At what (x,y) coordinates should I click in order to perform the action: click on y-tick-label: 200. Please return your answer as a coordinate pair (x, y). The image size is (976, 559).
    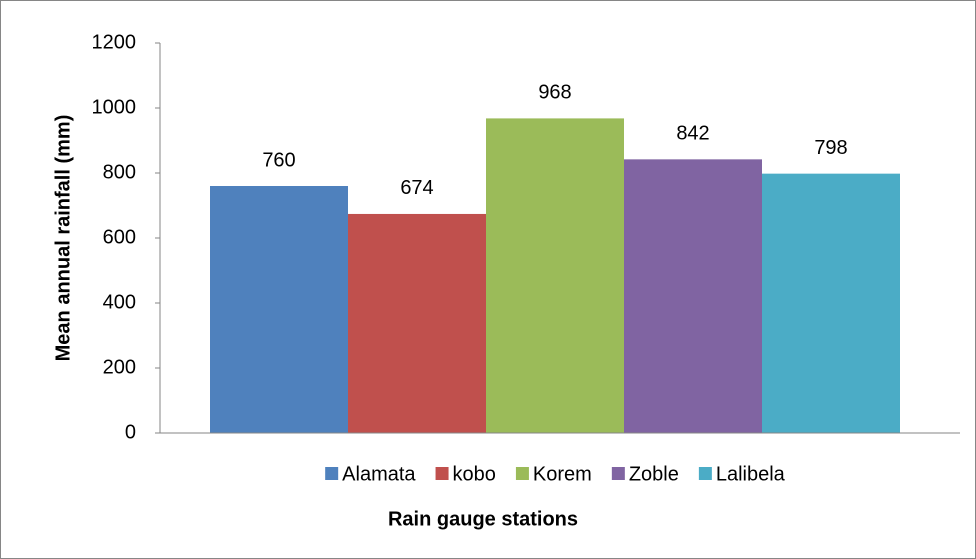
    Looking at the image, I should click on (119, 367).